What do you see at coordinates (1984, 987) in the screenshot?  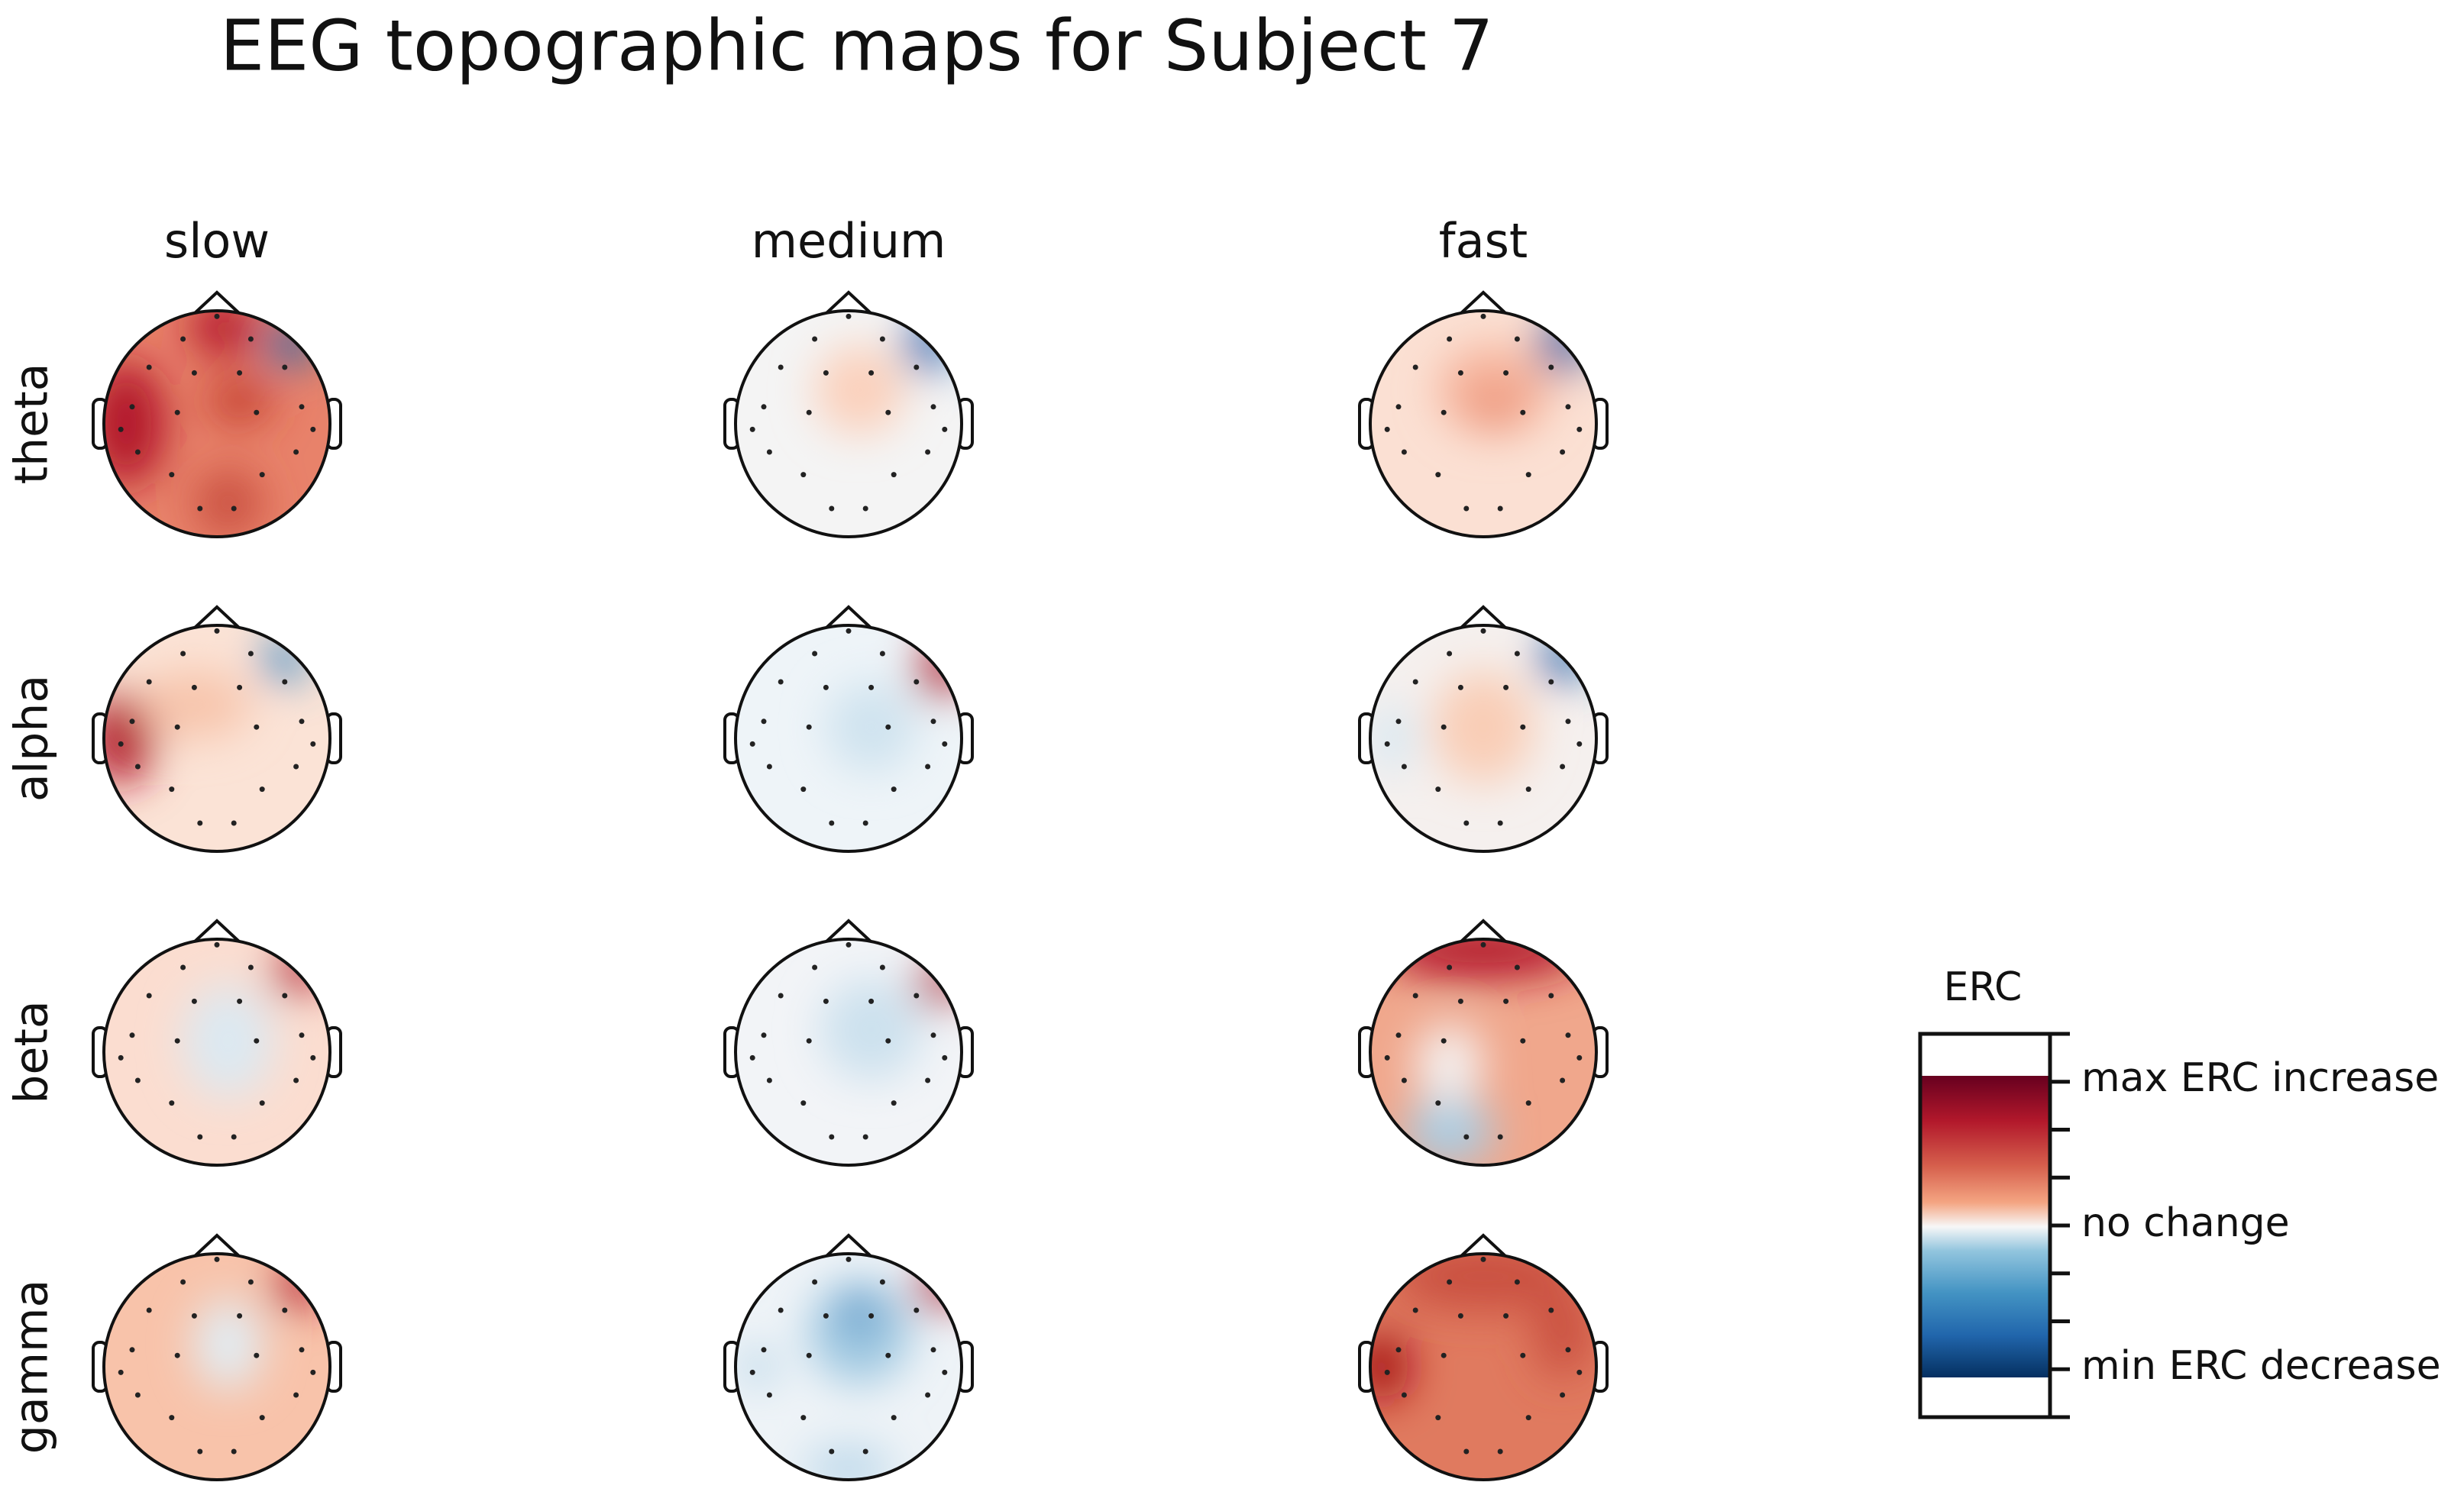 I see `colorbar-label: ERC` at bounding box center [1984, 987].